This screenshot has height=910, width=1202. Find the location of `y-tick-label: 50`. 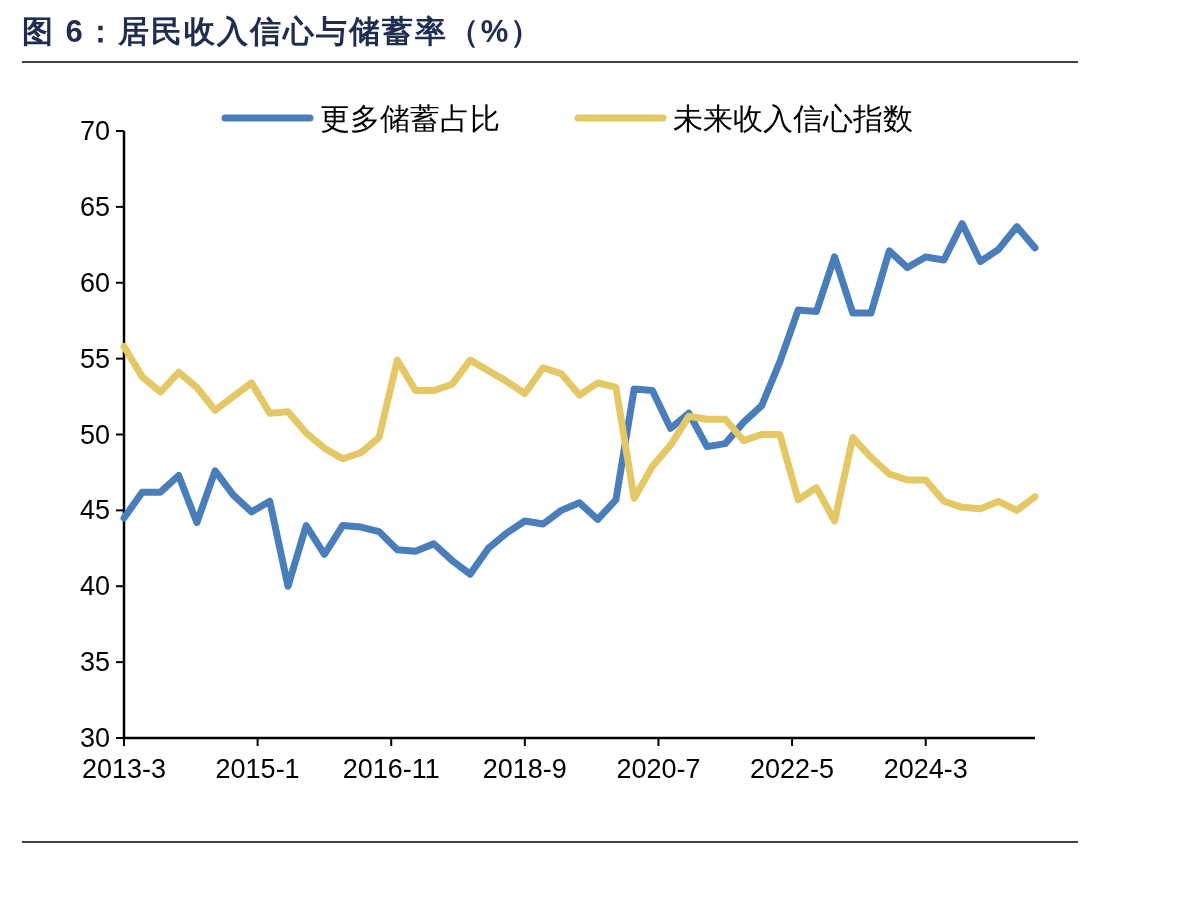

y-tick-label: 50 is located at coordinates (94, 434).